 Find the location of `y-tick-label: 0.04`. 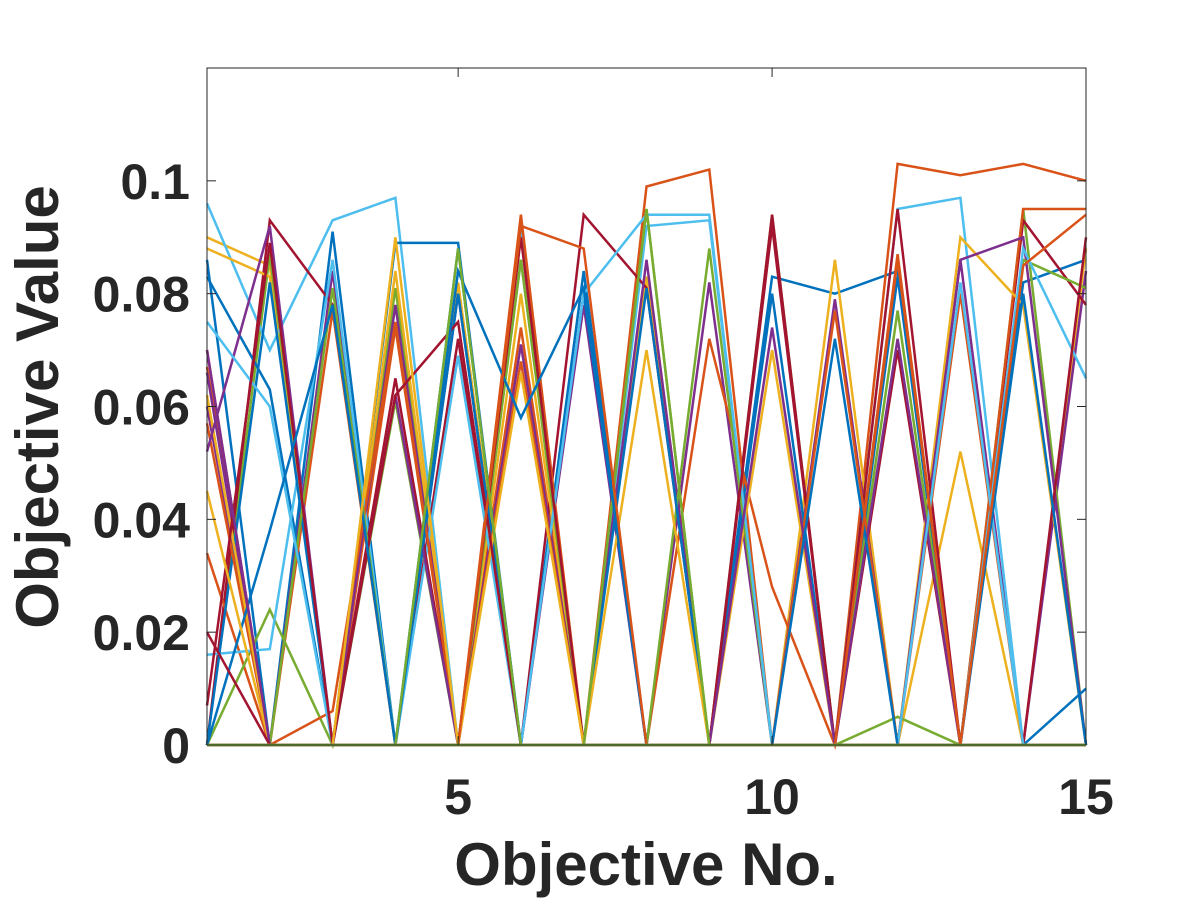

y-tick-label: 0.04 is located at coordinates (142, 520).